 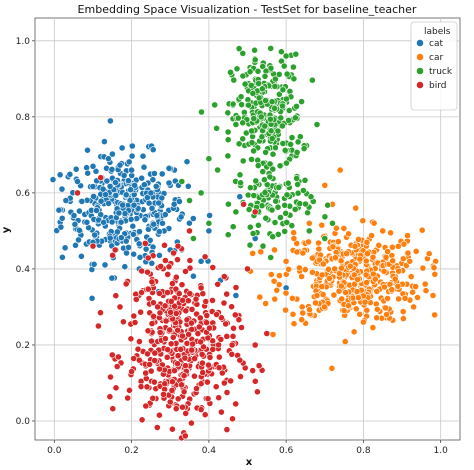 I want to click on x-tick-label: 0.6, so click(x=286, y=451).